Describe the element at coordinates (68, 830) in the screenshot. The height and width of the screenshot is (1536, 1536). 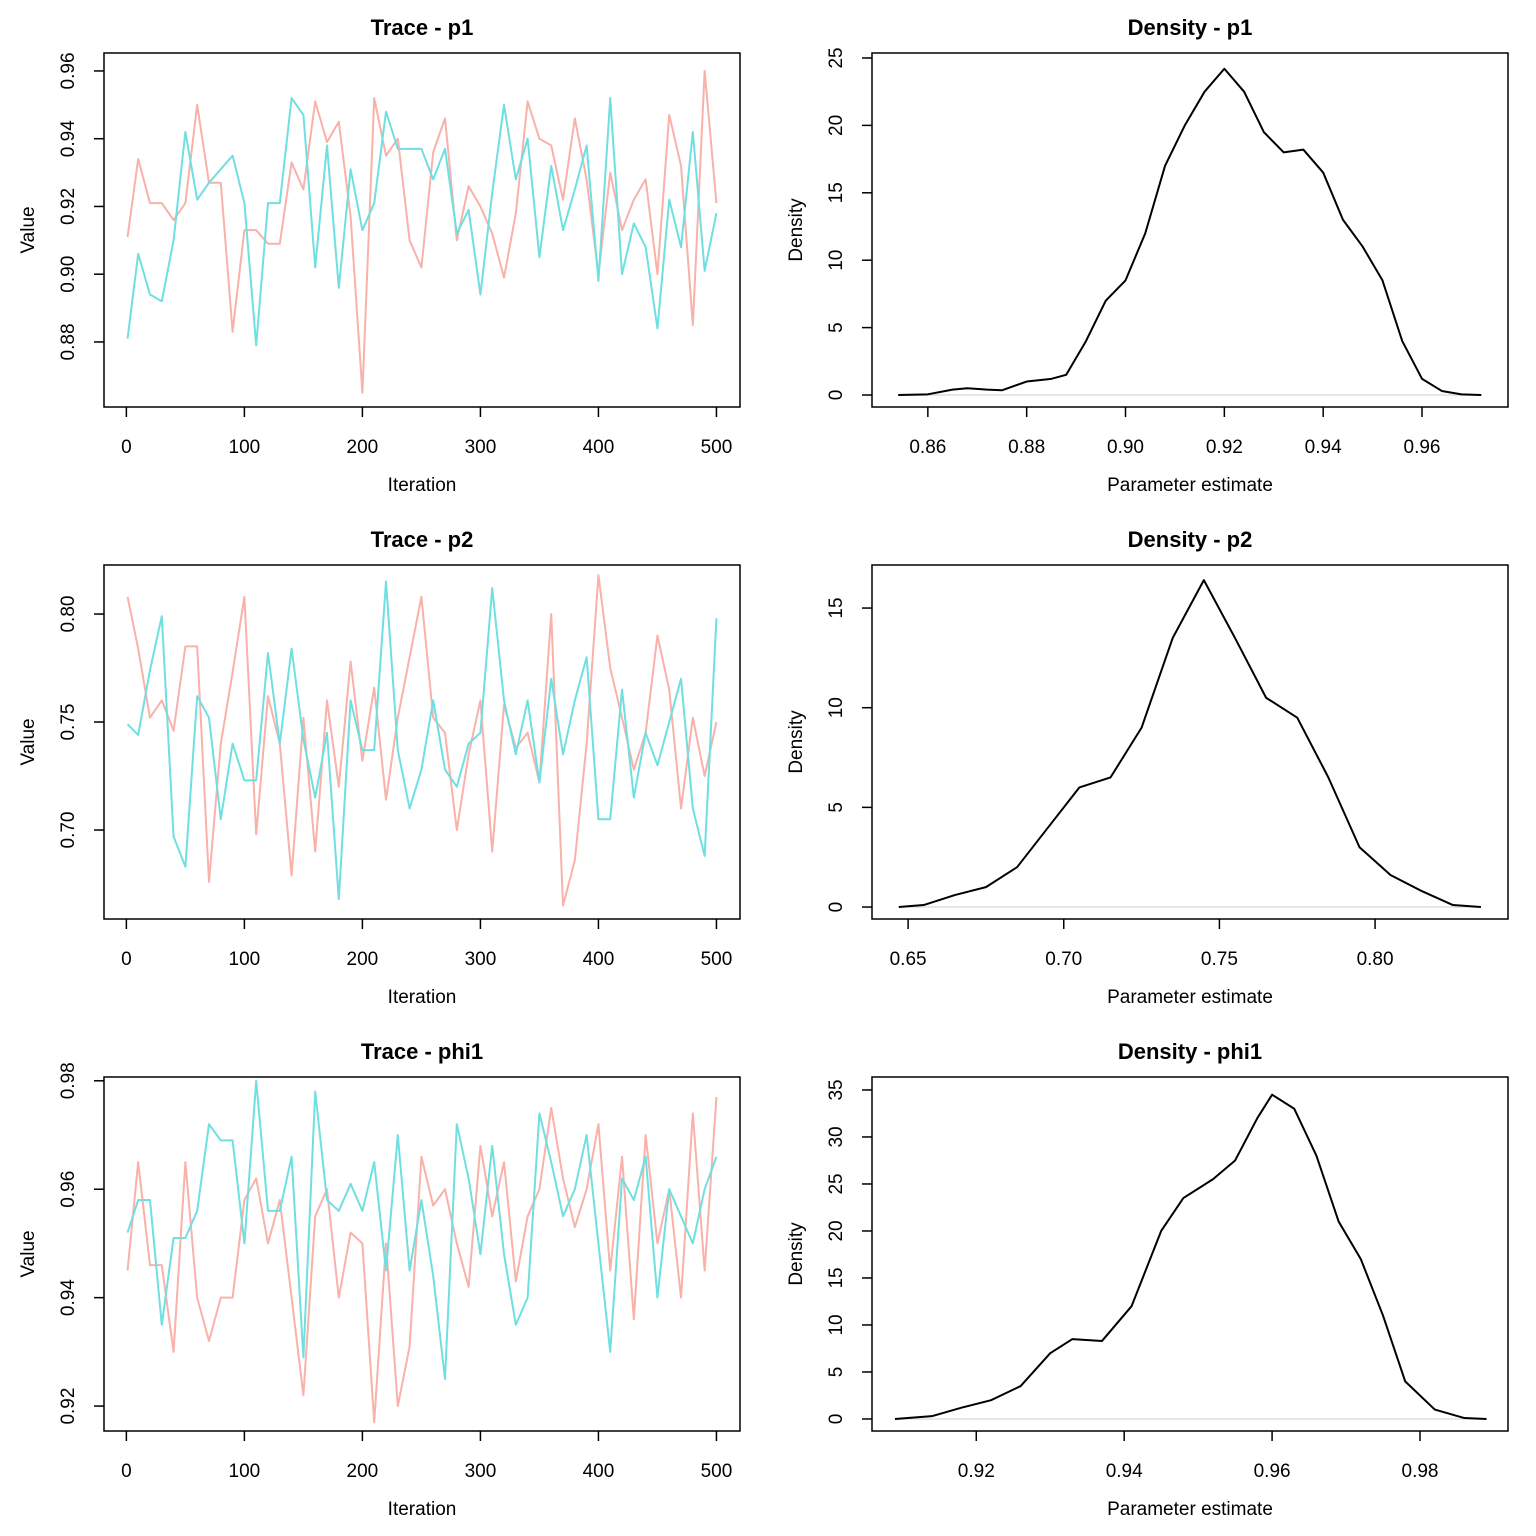
I see `y-tick-label: 0.70` at that location.